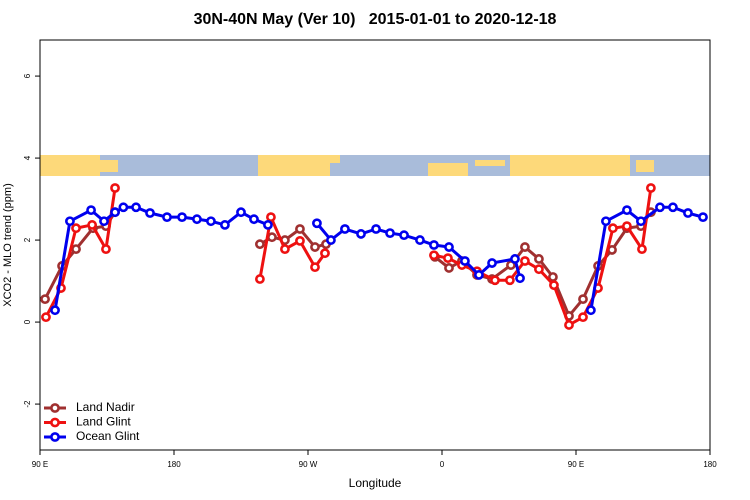  What do you see at coordinates (375, 483) in the screenshot?
I see `x-axis-label: Longitude` at bounding box center [375, 483].